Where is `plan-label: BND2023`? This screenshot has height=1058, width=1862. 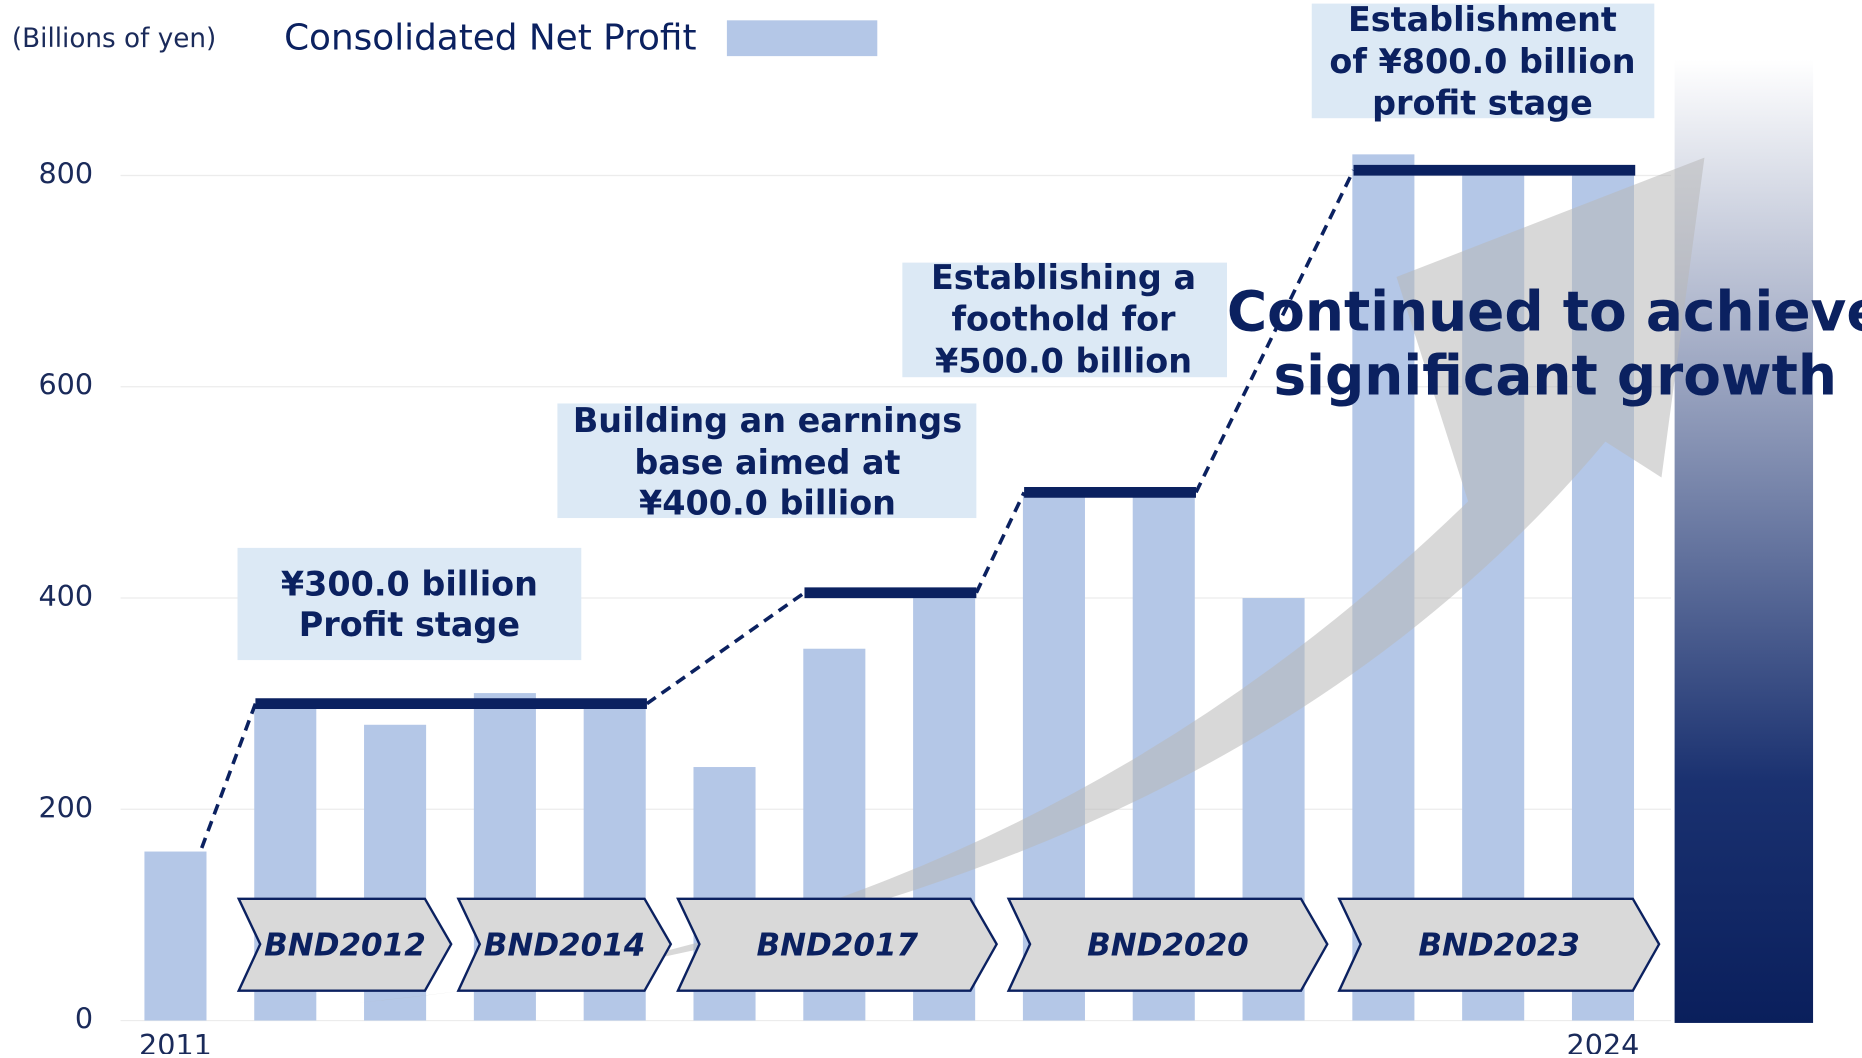 plan-label: BND2023 is located at coordinates (1499, 946).